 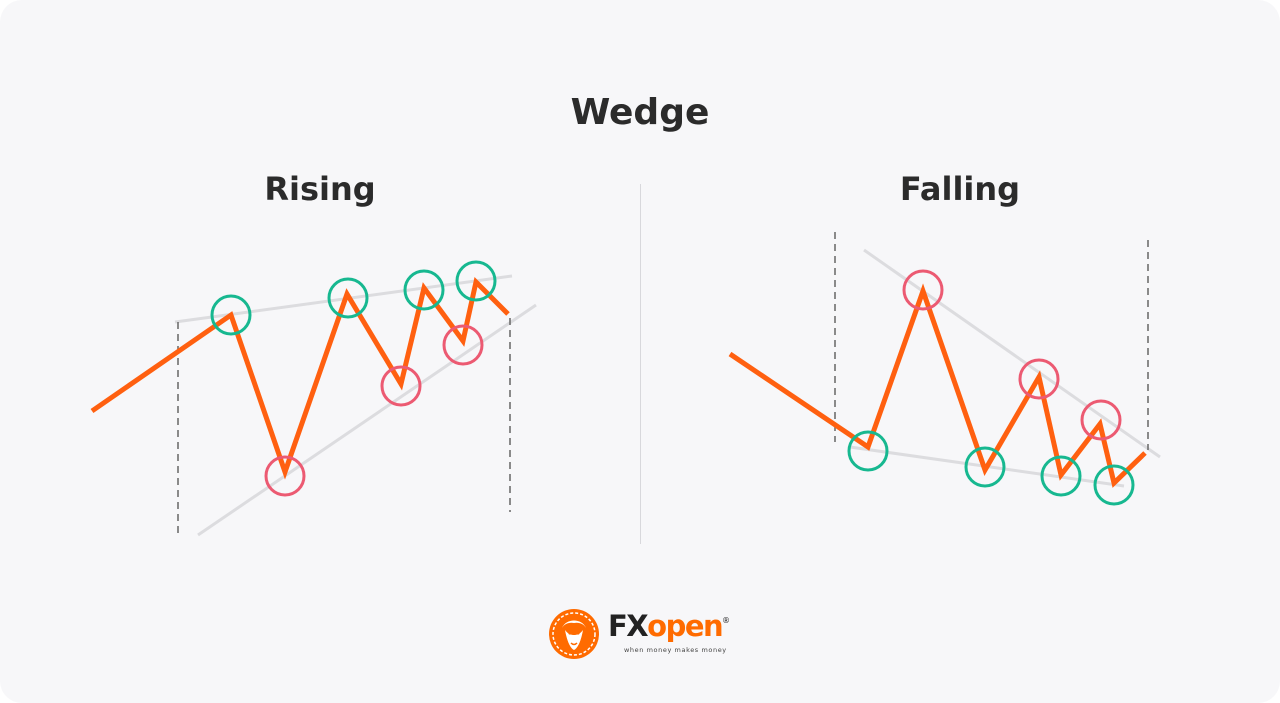 What do you see at coordinates (628, 626) in the screenshot?
I see `logo-fx-text: FX` at bounding box center [628, 626].